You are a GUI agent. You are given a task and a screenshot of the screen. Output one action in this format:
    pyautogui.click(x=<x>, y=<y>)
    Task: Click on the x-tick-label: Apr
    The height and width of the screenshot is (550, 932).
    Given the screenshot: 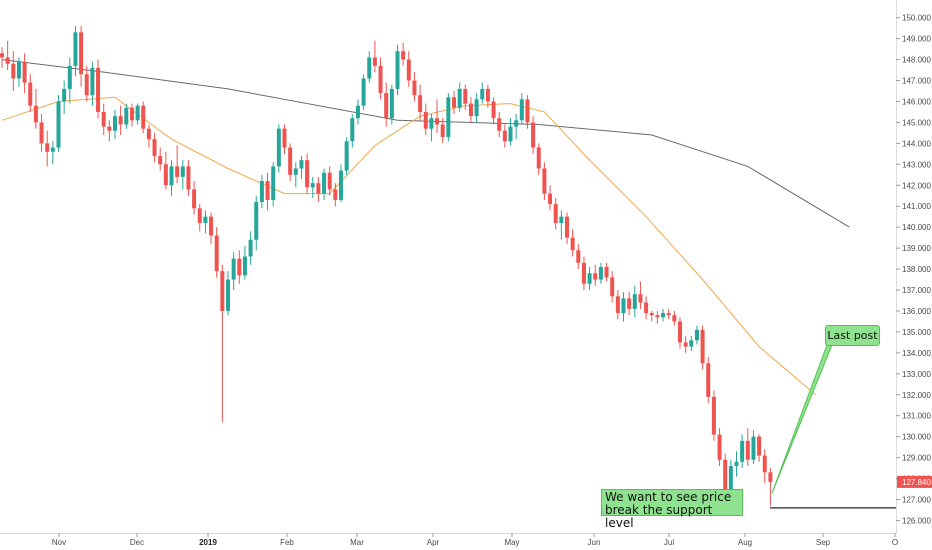 What is the action you would take?
    pyautogui.click(x=433, y=542)
    